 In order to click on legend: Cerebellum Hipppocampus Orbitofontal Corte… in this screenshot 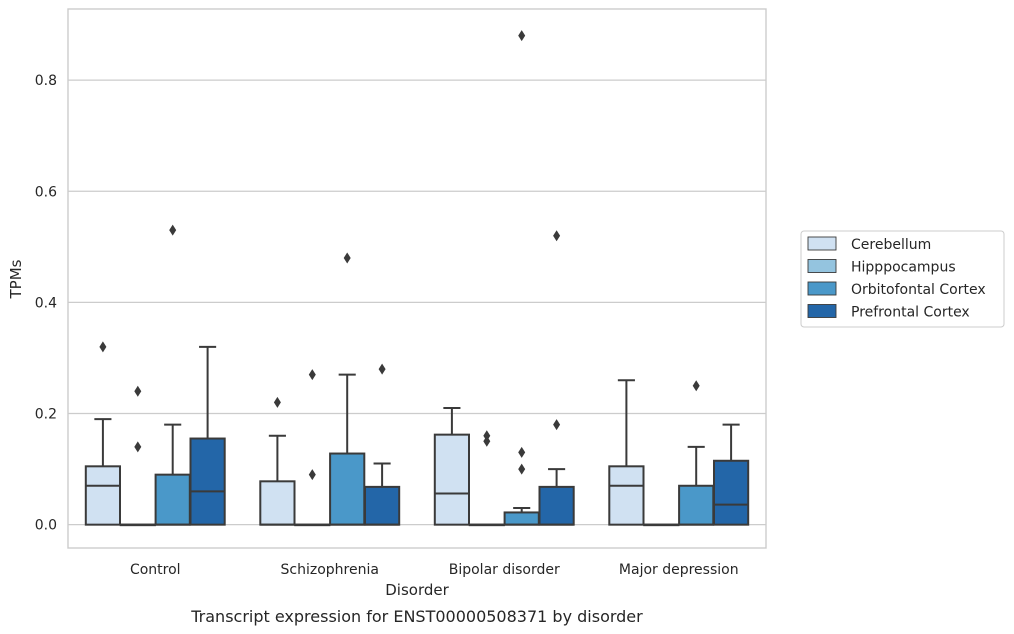, I will do `click(902, 279)`.